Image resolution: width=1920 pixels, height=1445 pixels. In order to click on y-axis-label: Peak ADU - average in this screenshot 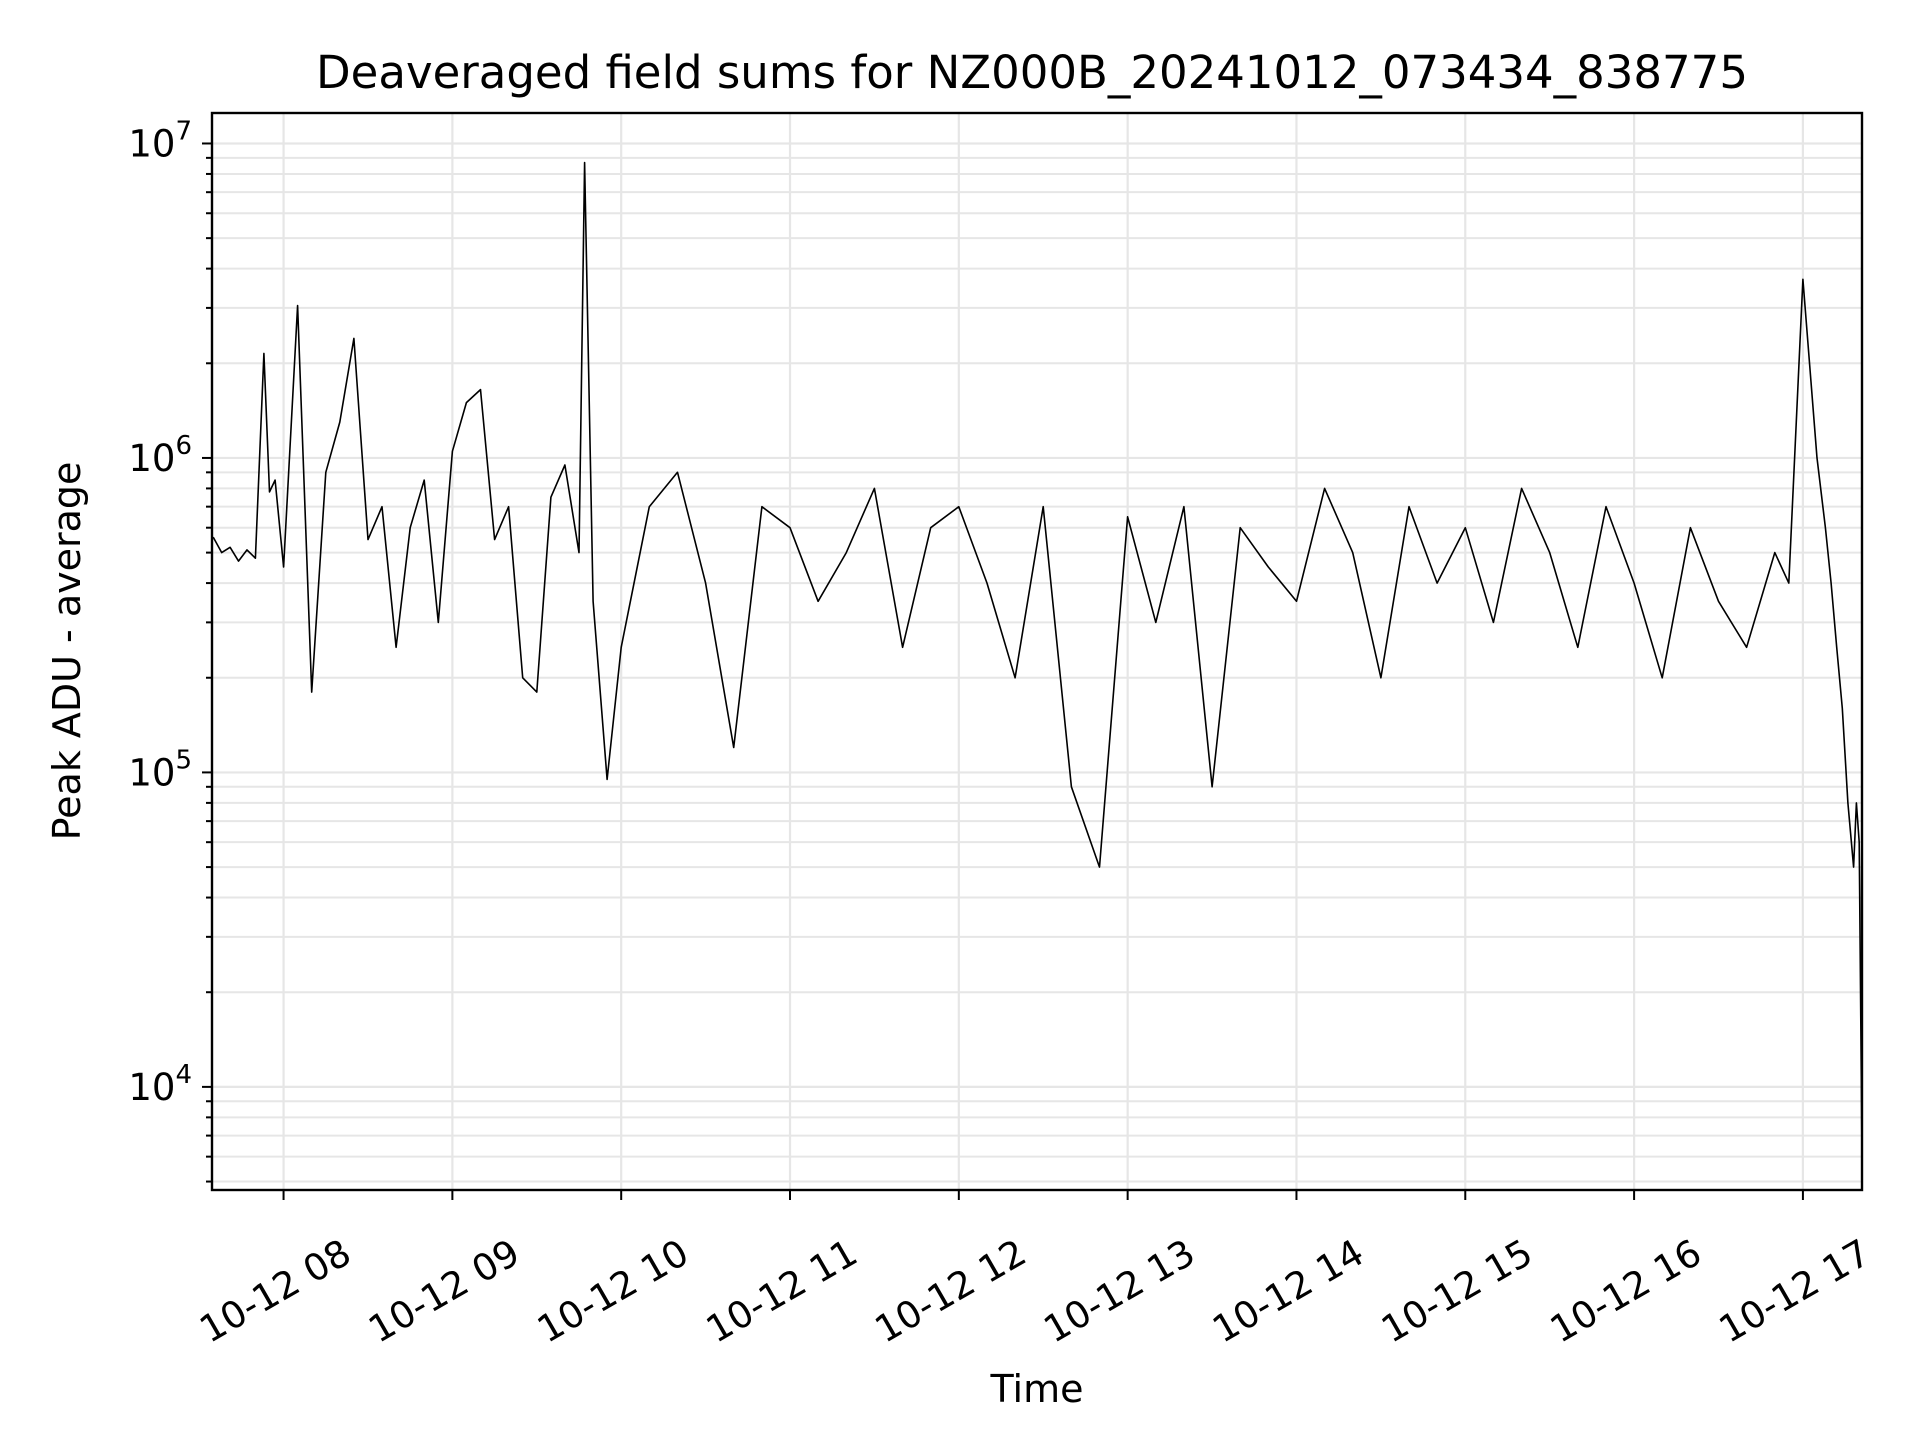, I will do `click(67, 651)`.